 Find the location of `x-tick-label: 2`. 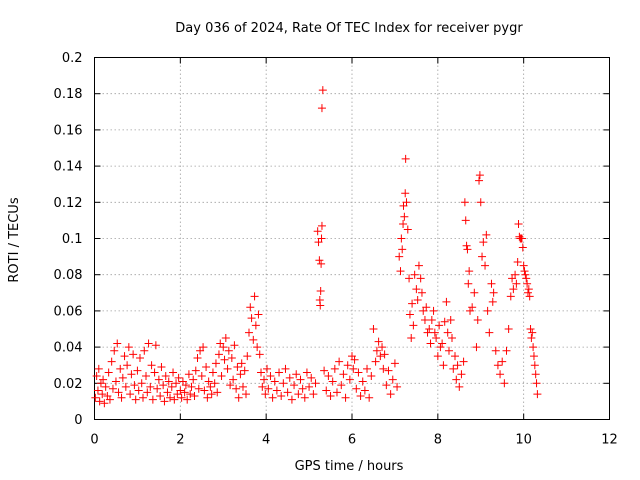

x-tick-label: 2 is located at coordinates (180, 440).